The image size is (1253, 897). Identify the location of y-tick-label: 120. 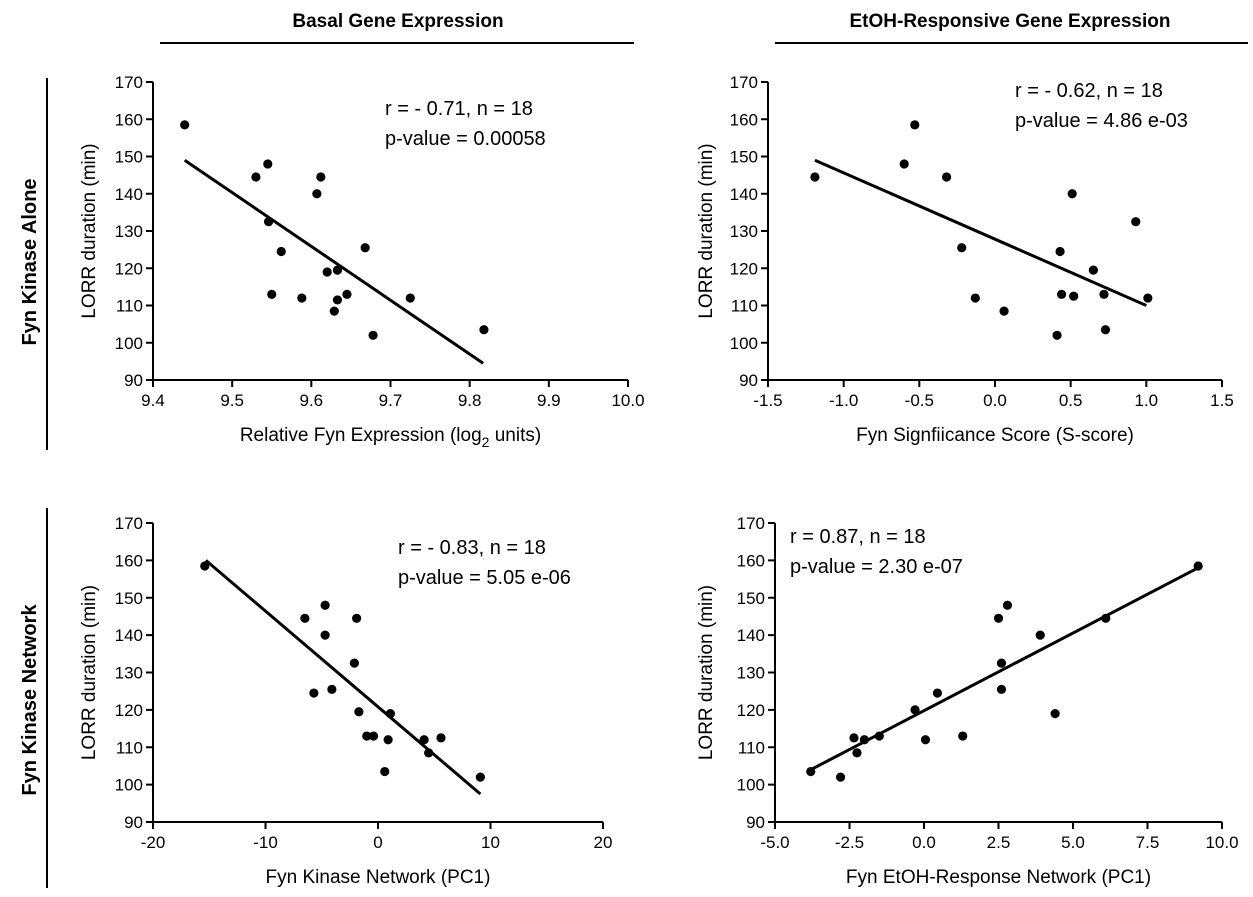
(744, 268).